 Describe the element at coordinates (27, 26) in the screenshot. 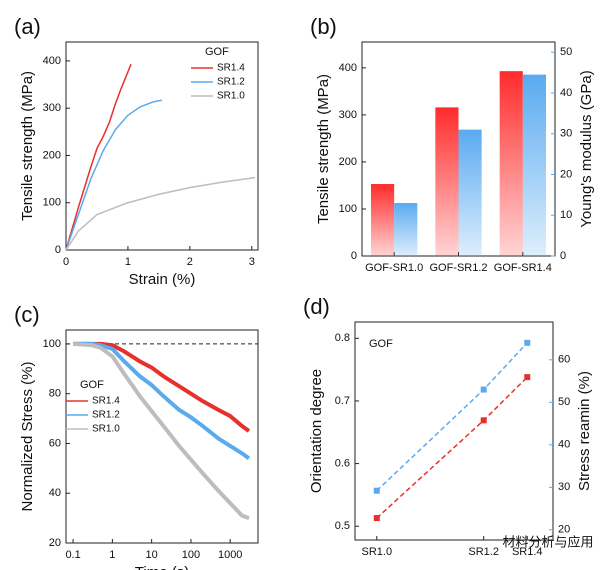

I see `panel-label: (a)` at that location.